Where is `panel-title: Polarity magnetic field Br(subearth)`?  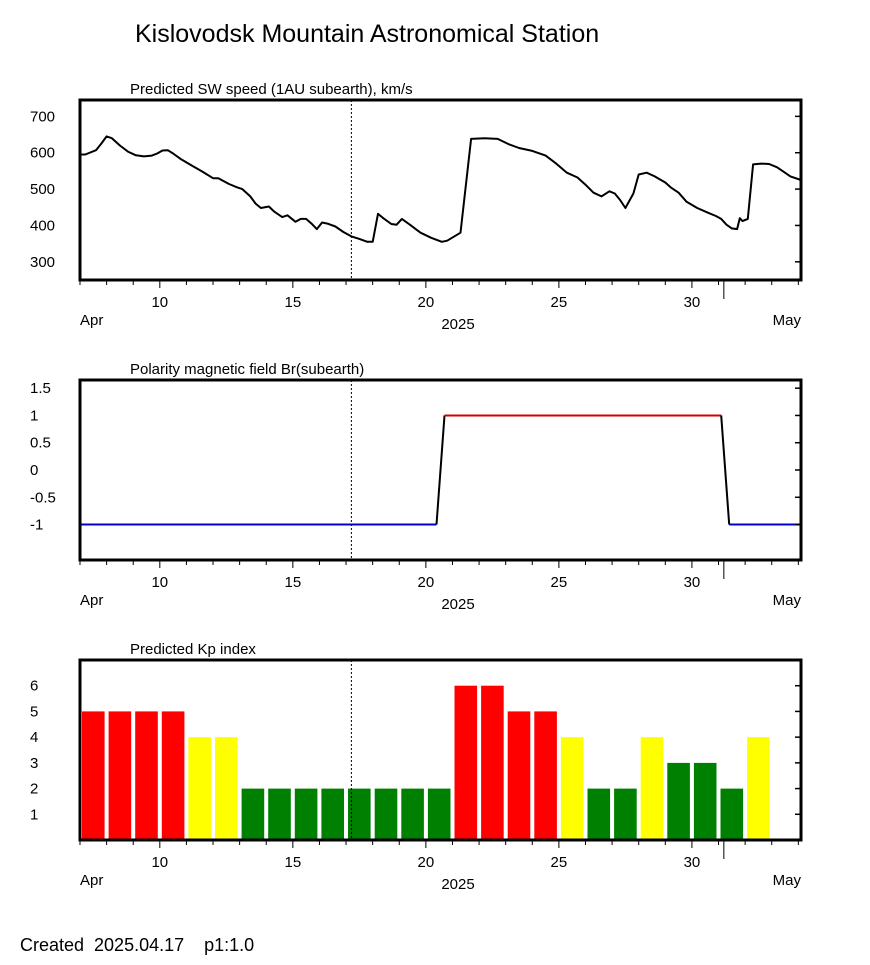
panel-title: Polarity magnetic field Br(subearth) is located at coordinates (247, 369).